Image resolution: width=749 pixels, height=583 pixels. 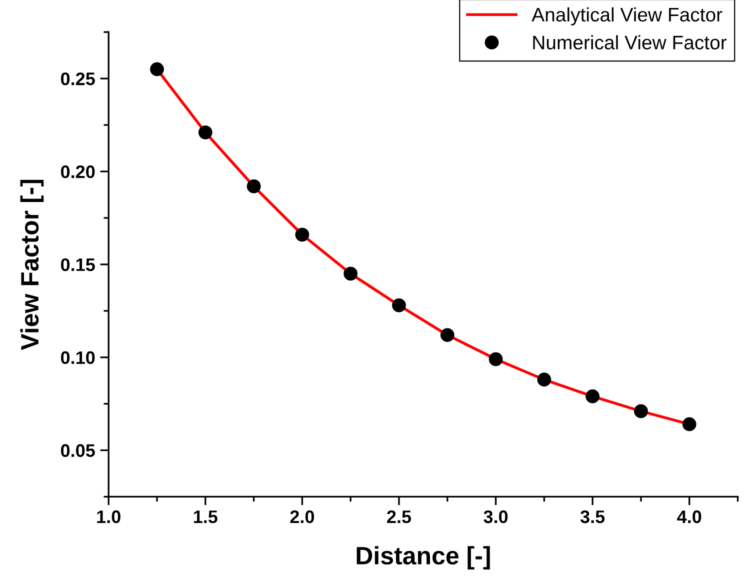 What do you see at coordinates (77, 265) in the screenshot?
I see `y-tick-label: 0.15` at bounding box center [77, 265].